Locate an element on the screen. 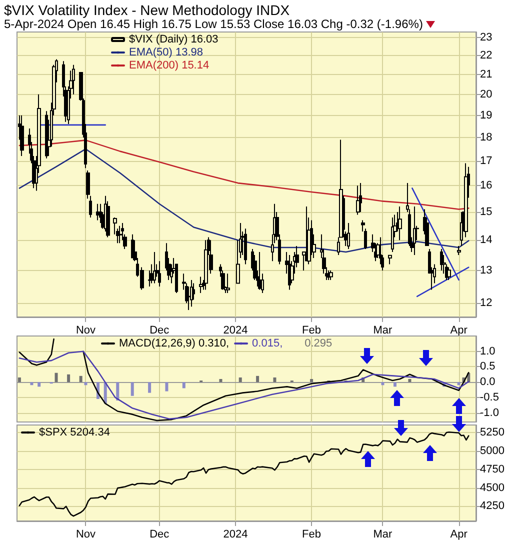 This screenshot has height=540, width=520. legend-label: $SPX 5204.34 is located at coordinates (74, 432).